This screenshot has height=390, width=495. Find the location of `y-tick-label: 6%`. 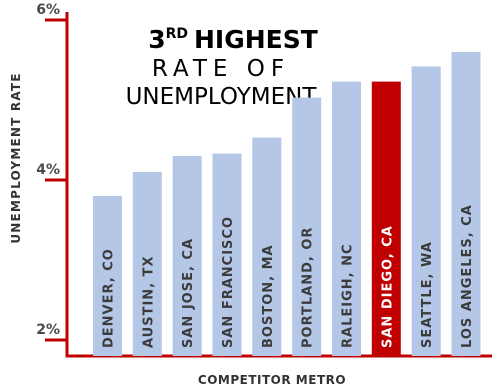

y-tick-label: 6% is located at coordinates (48, 10).